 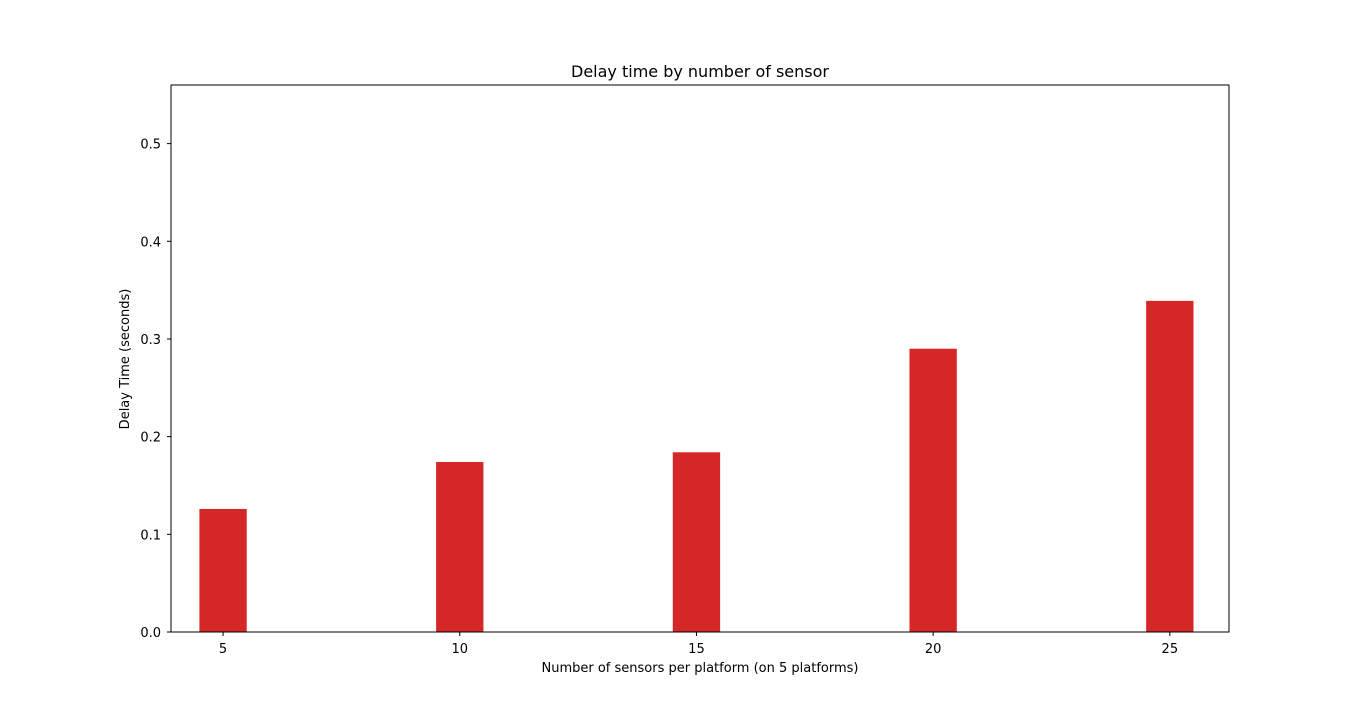 I want to click on x-tick-label: 20, so click(x=933, y=649).